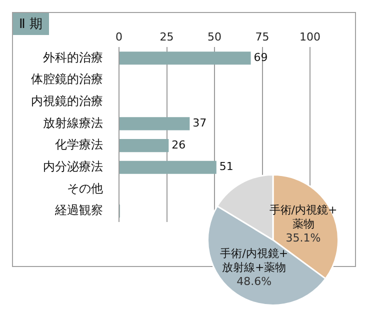 The image size is (370, 320). Describe the element at coordinates (262, 37) in the screenshot. I see `x-tick-label: 75` at that location.